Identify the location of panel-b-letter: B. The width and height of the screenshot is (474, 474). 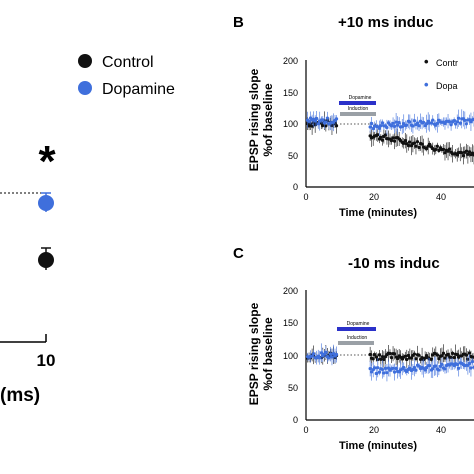
(238, 22).